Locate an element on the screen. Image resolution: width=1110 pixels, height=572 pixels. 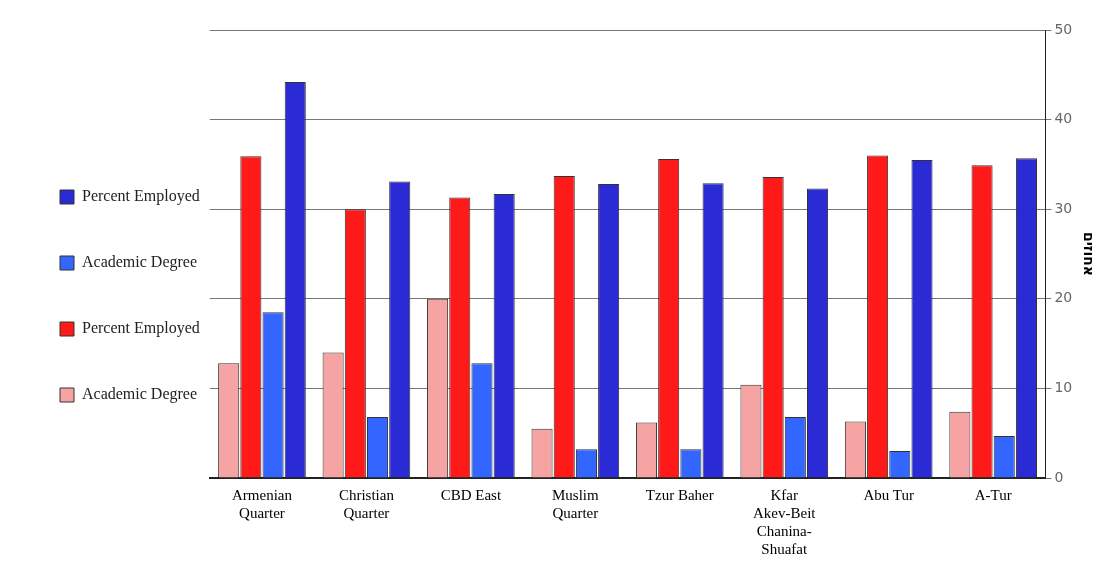
y-tick-label: 10 is located at coordinates (1063, 387).